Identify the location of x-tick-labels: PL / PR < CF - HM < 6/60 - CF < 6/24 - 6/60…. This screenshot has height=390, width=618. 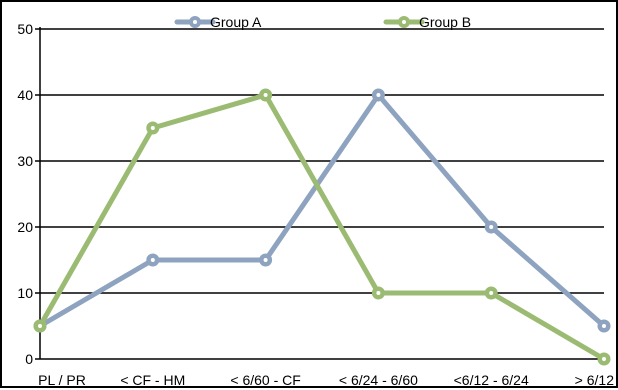
(326, 380).